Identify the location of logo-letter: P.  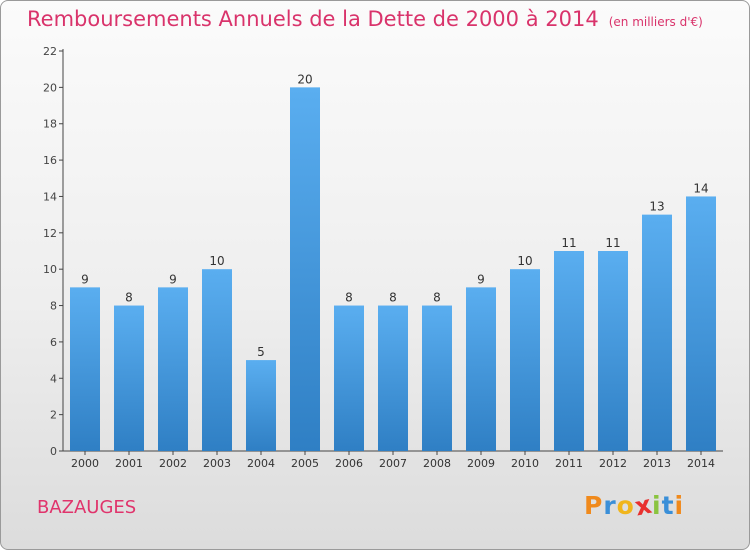
(594, 505).